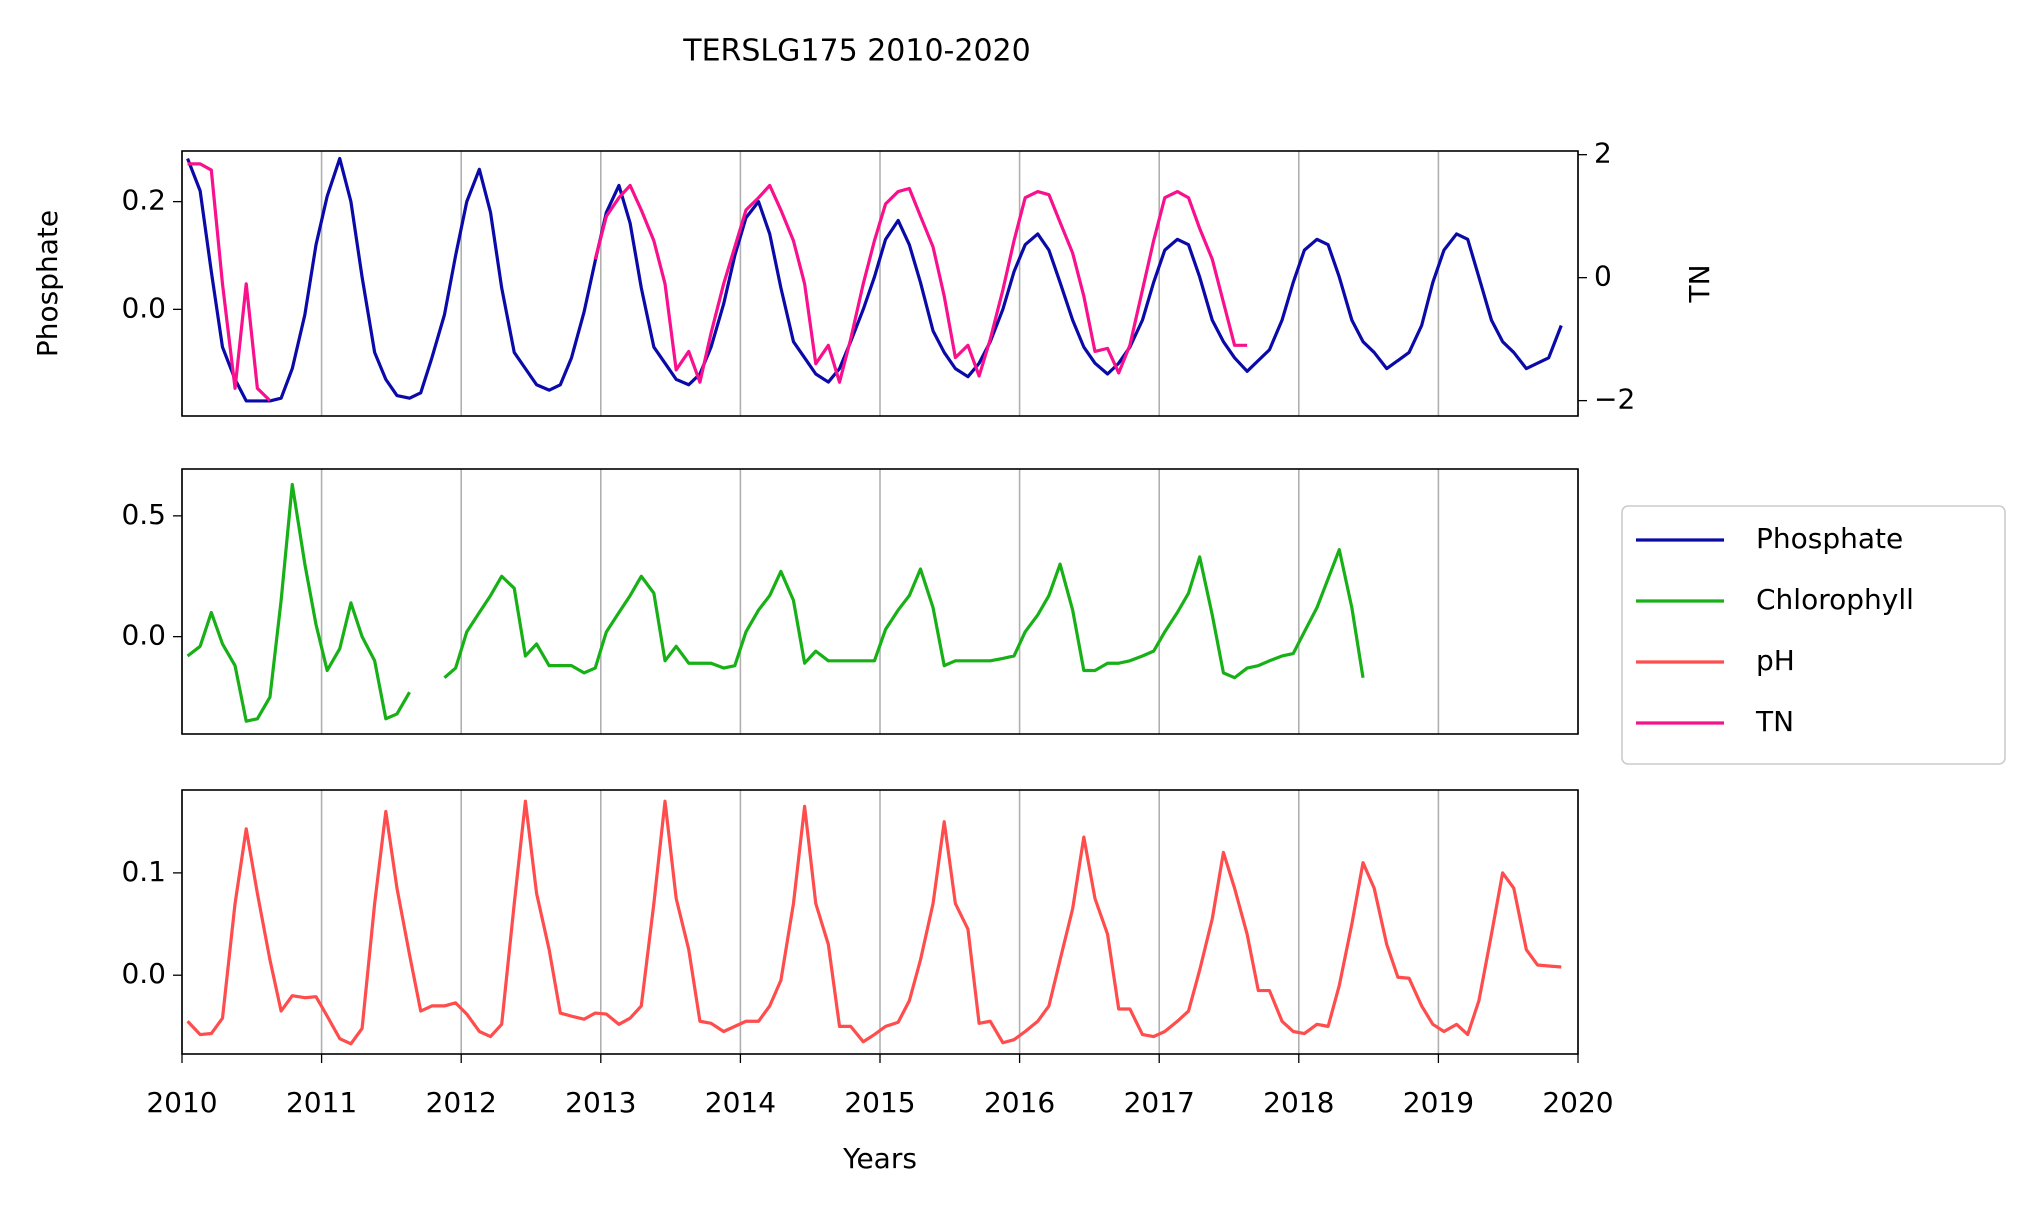 This screenshot has width=2036, height=1215. What do you see at coordinates (1835, 599) in the screenshot?
I see `legend-label: Chlorophyll` at bounding box center [1835, 599].